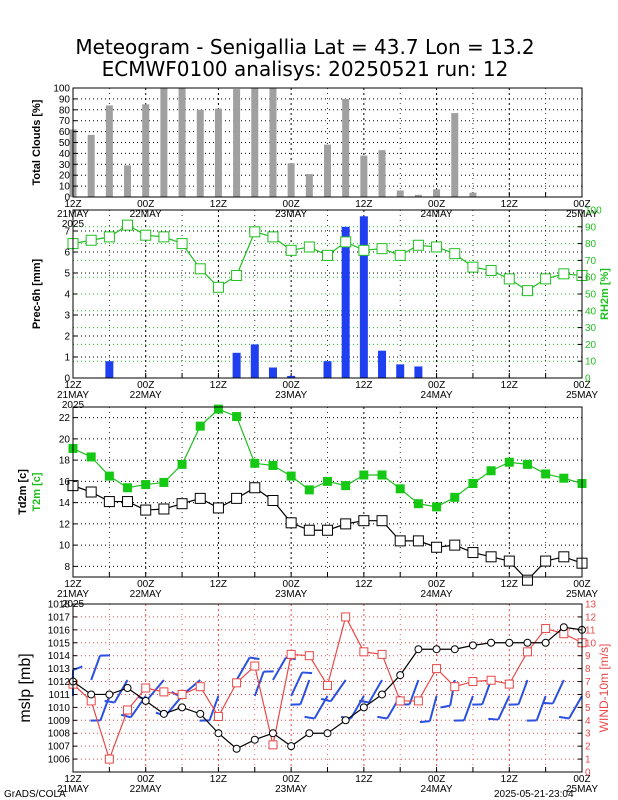 The height and width of the screenshot is (800, 618). I want to click on y-tick-label: 1, so click(67, 358).